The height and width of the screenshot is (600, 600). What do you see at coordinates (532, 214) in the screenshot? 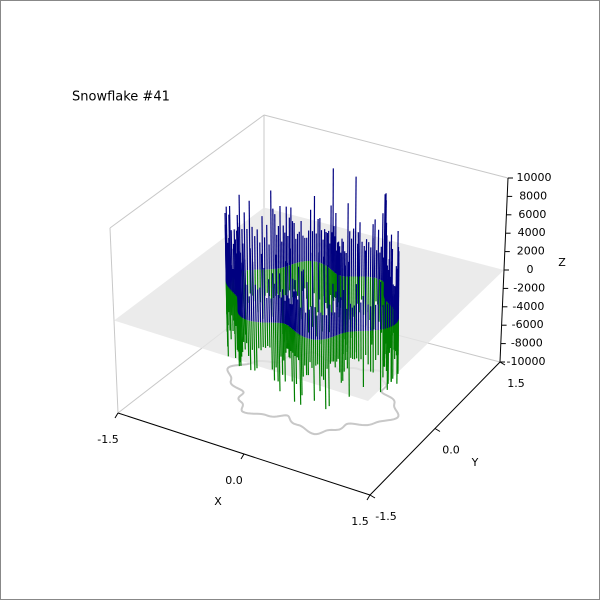
I see `z-tick-label: 6000` at bounding box center [532, 214].